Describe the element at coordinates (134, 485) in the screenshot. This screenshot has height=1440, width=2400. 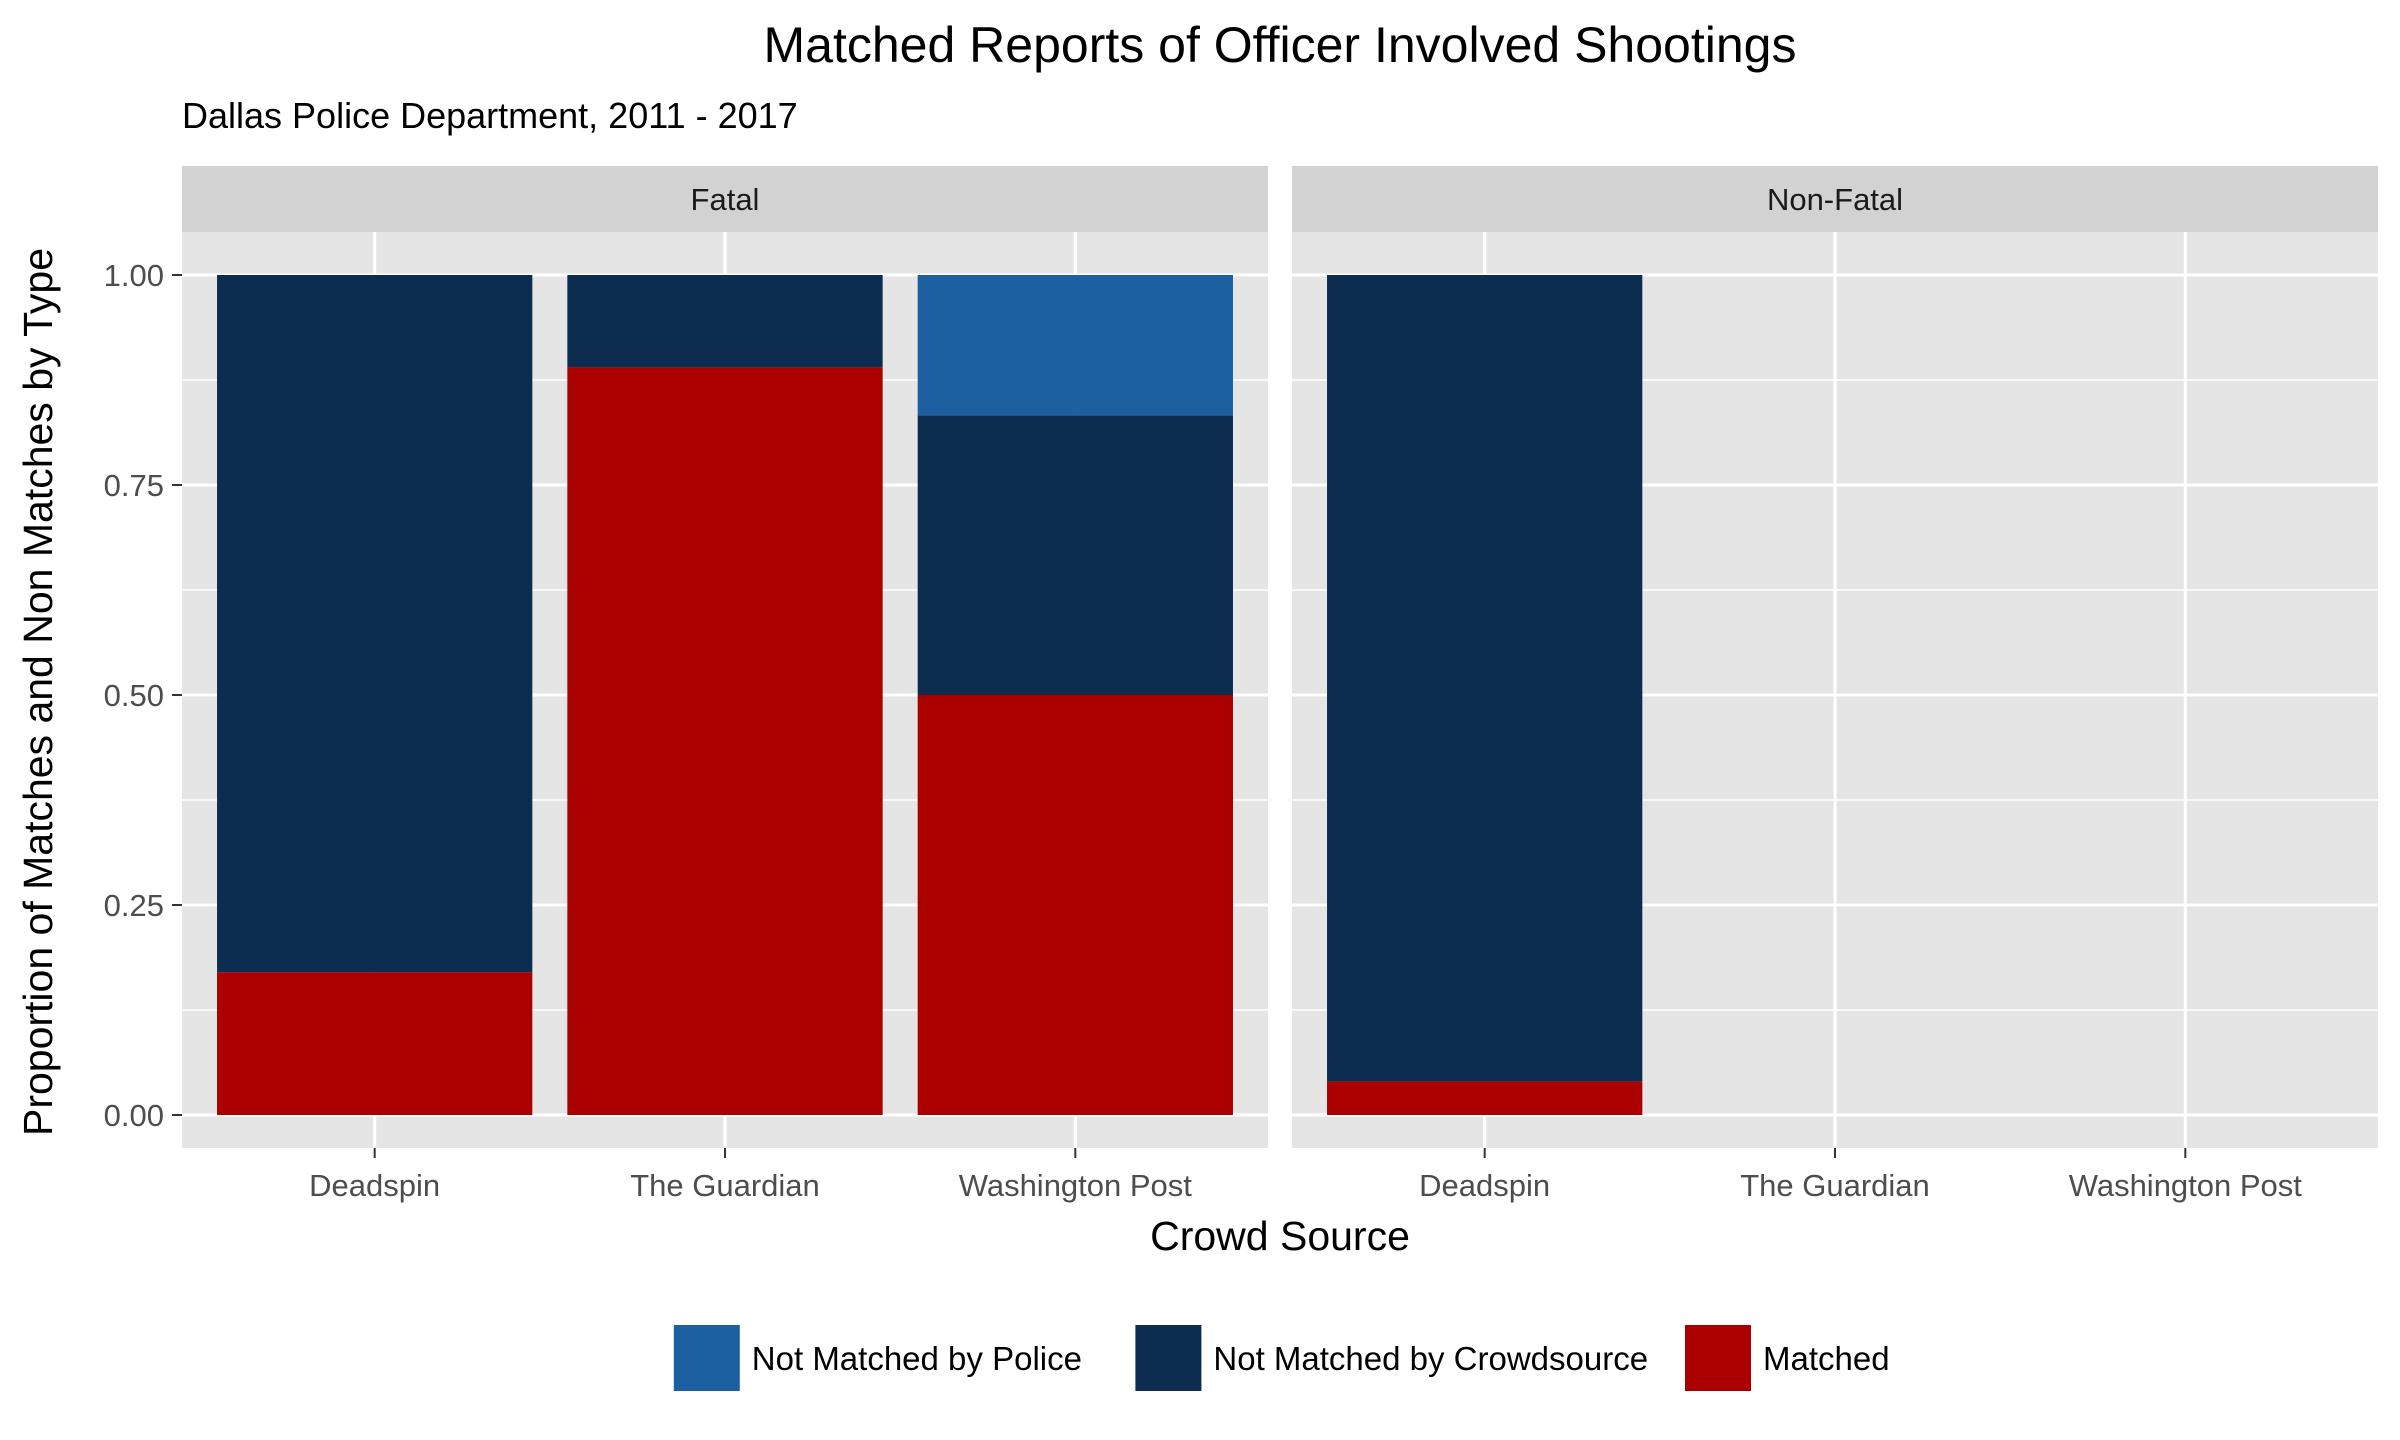
I see `y-tick-label: 0.75` at that location.